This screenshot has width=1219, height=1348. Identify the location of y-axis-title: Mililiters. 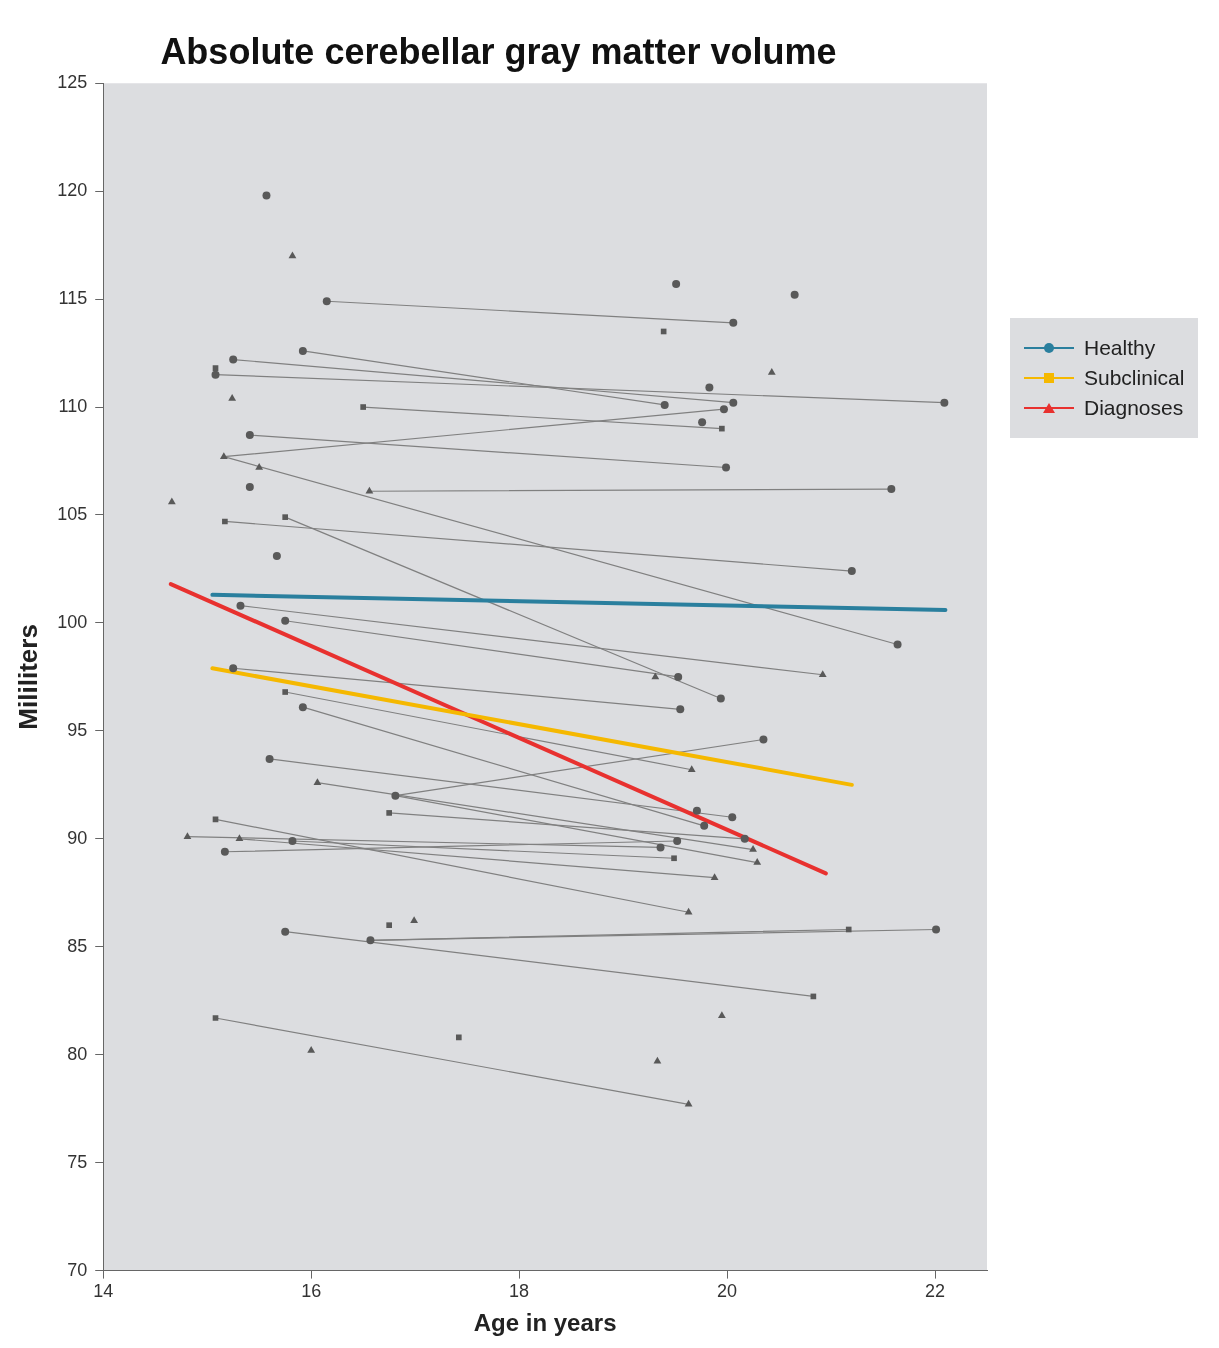
(27, 677).